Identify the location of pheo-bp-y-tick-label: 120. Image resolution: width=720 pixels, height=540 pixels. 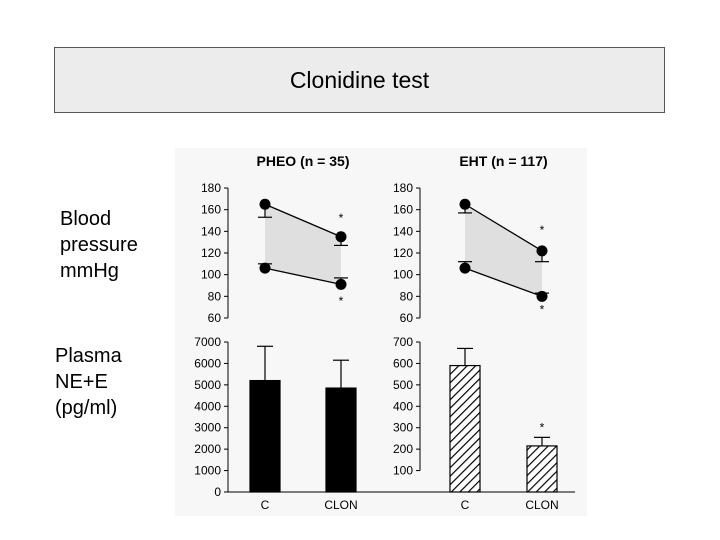
(211, 253).